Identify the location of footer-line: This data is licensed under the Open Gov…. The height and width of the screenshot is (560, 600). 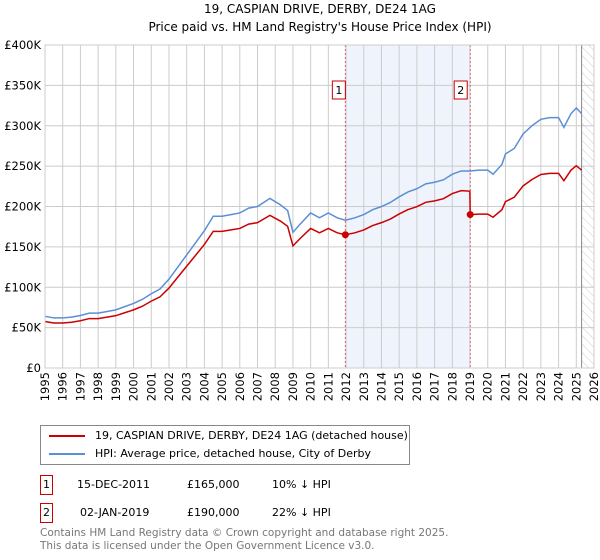
(207, 546).